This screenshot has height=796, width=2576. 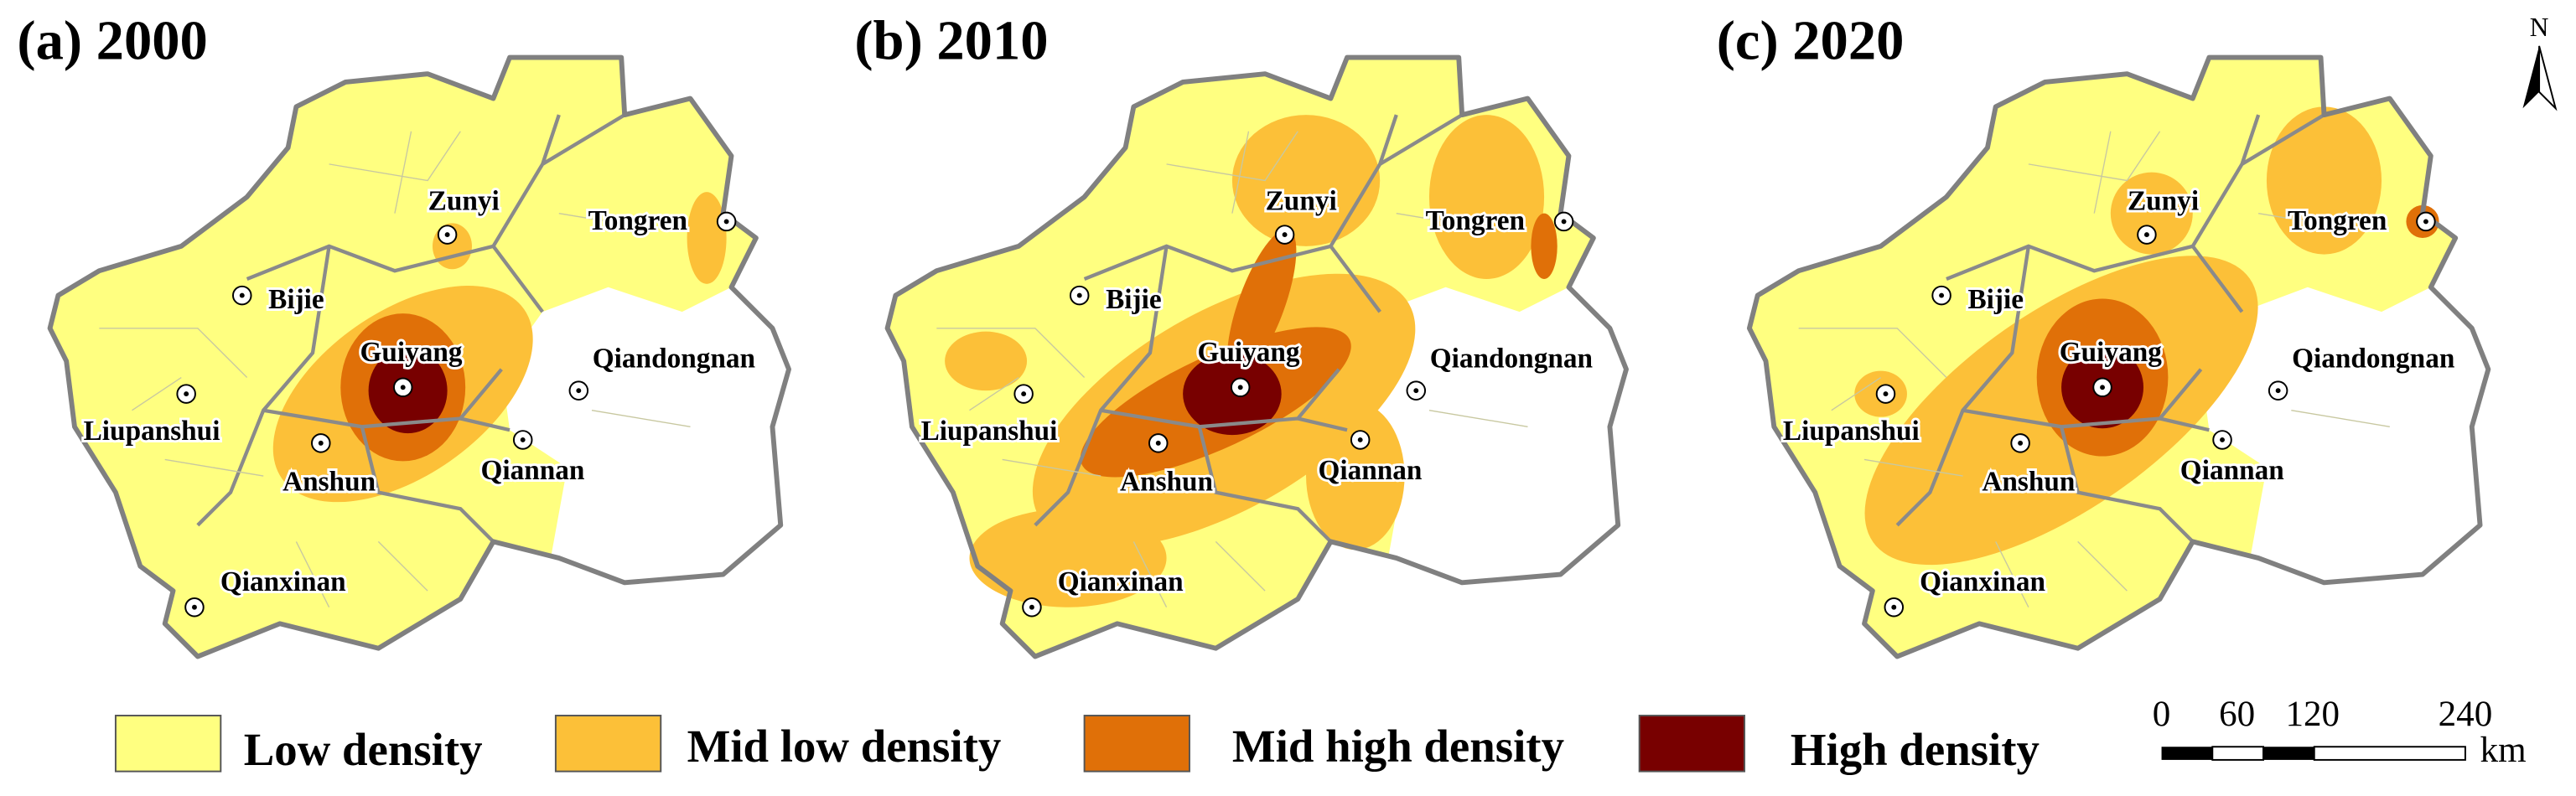 What do you see at coordinates (112, 41) in the screenshot?
I see `panel-title: (a) 2000` at bounding box center [112, 41].